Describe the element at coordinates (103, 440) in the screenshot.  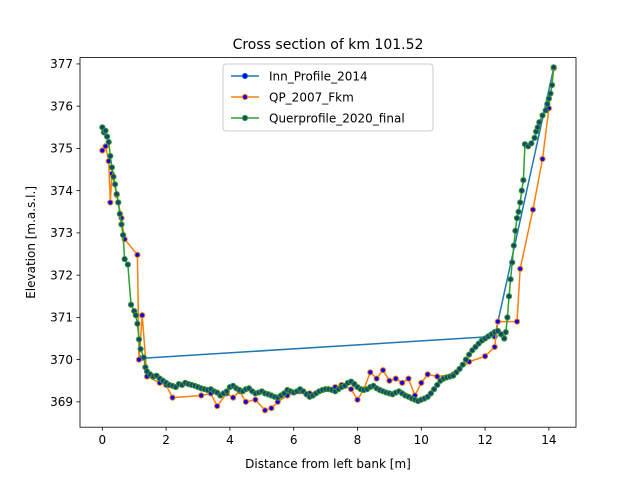
I see `x-tick-label: 0` at that location.